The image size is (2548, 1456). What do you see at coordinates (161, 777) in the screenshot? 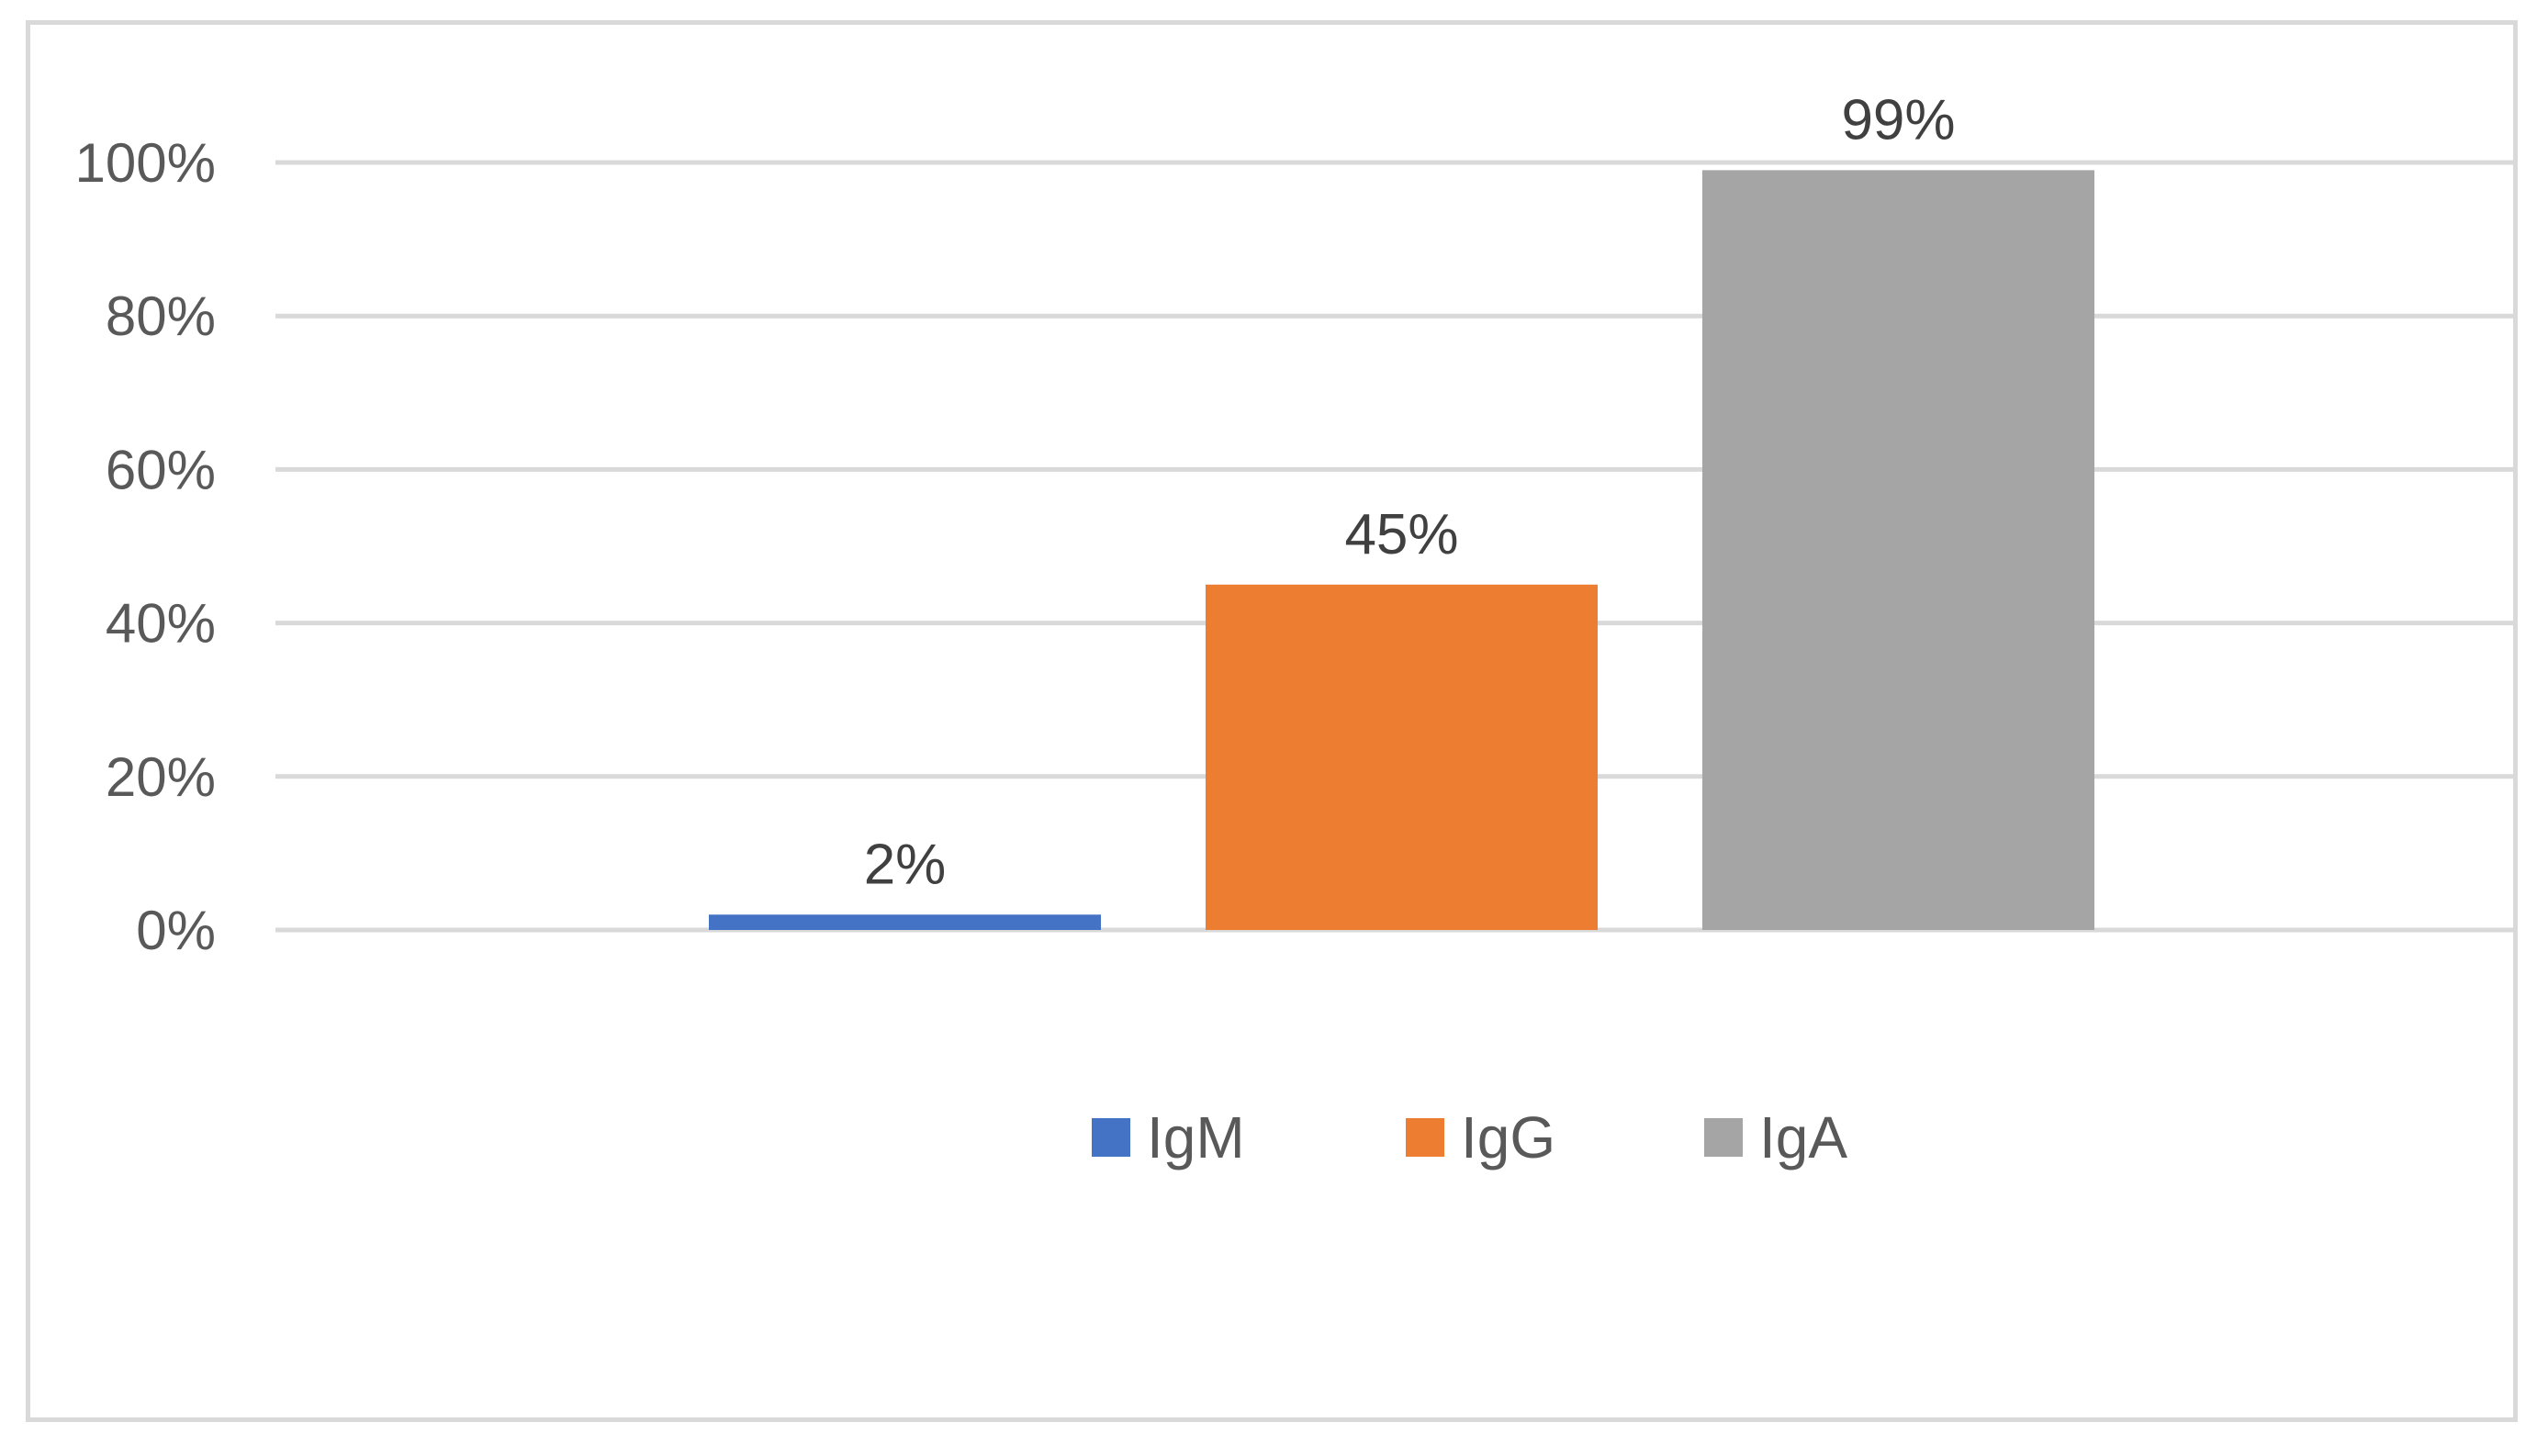
I see `y-tick-label: 20%` at bounding box center [161, 777].